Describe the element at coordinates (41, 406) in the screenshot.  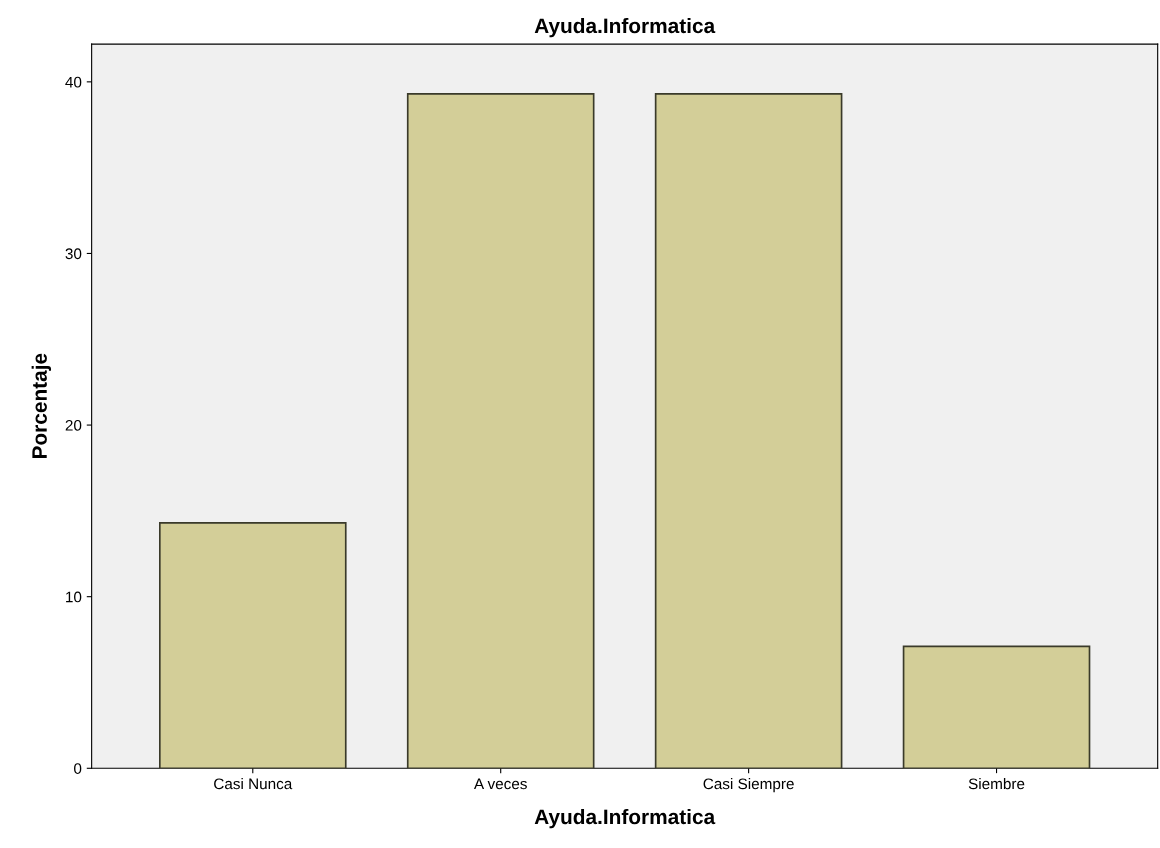
I see `y-axis-title: Porcentaje` at that location.